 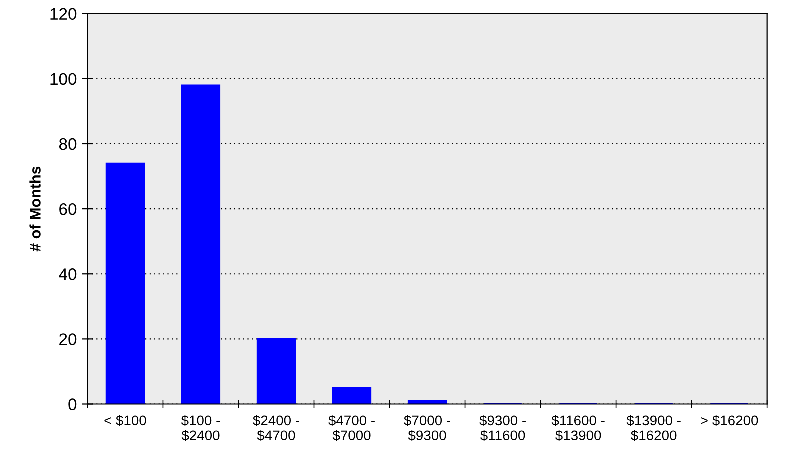 What do you see at coordinates (427, 428) in the screenshot?
I see `x-tick-label: $7000 - $9300` at bounding box center [427, 428].